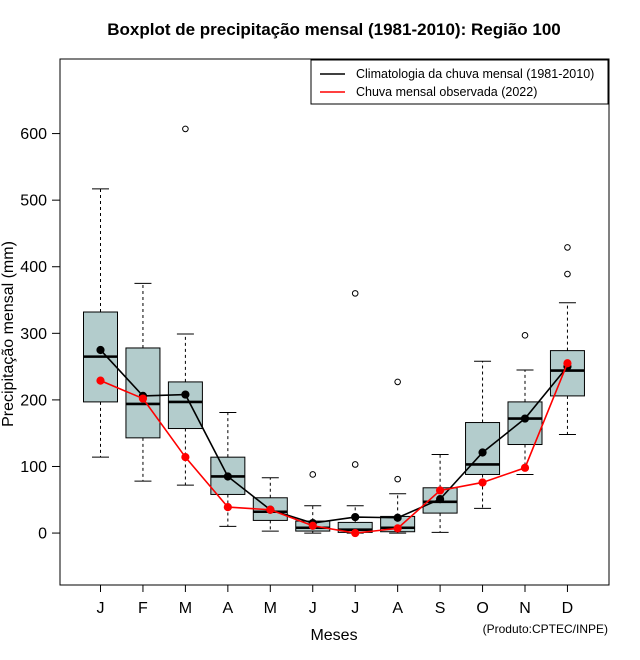 The height and width of the screenshot is (660, 640). Describe the element at coordinates (33, 400) in the screenshot. I see `y-tick-label: 200` at that location.